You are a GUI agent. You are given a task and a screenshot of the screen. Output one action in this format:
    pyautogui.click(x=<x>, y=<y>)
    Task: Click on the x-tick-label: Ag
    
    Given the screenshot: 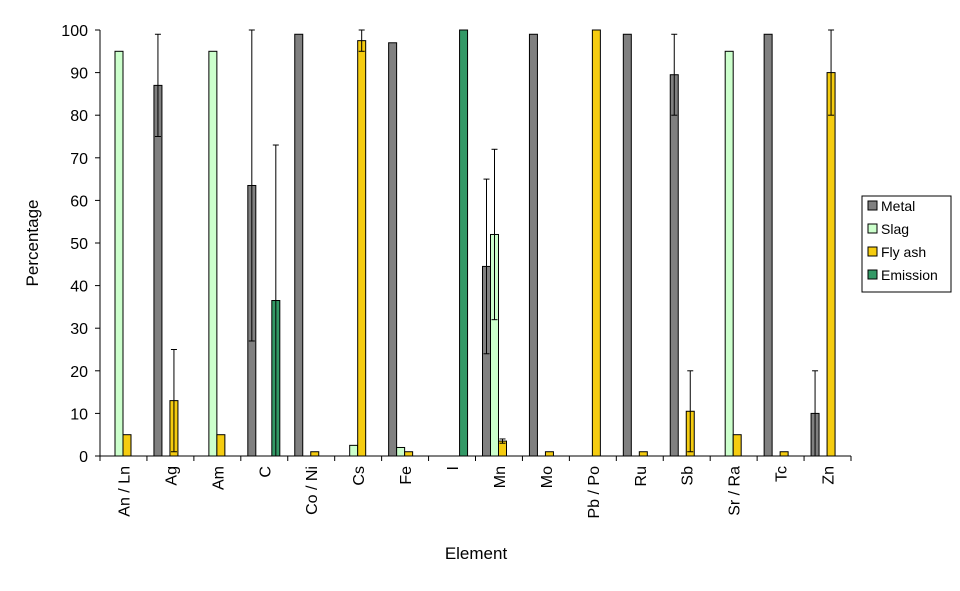 What is the action you would take?
    pyautogui.click(x=171, y=476)
    